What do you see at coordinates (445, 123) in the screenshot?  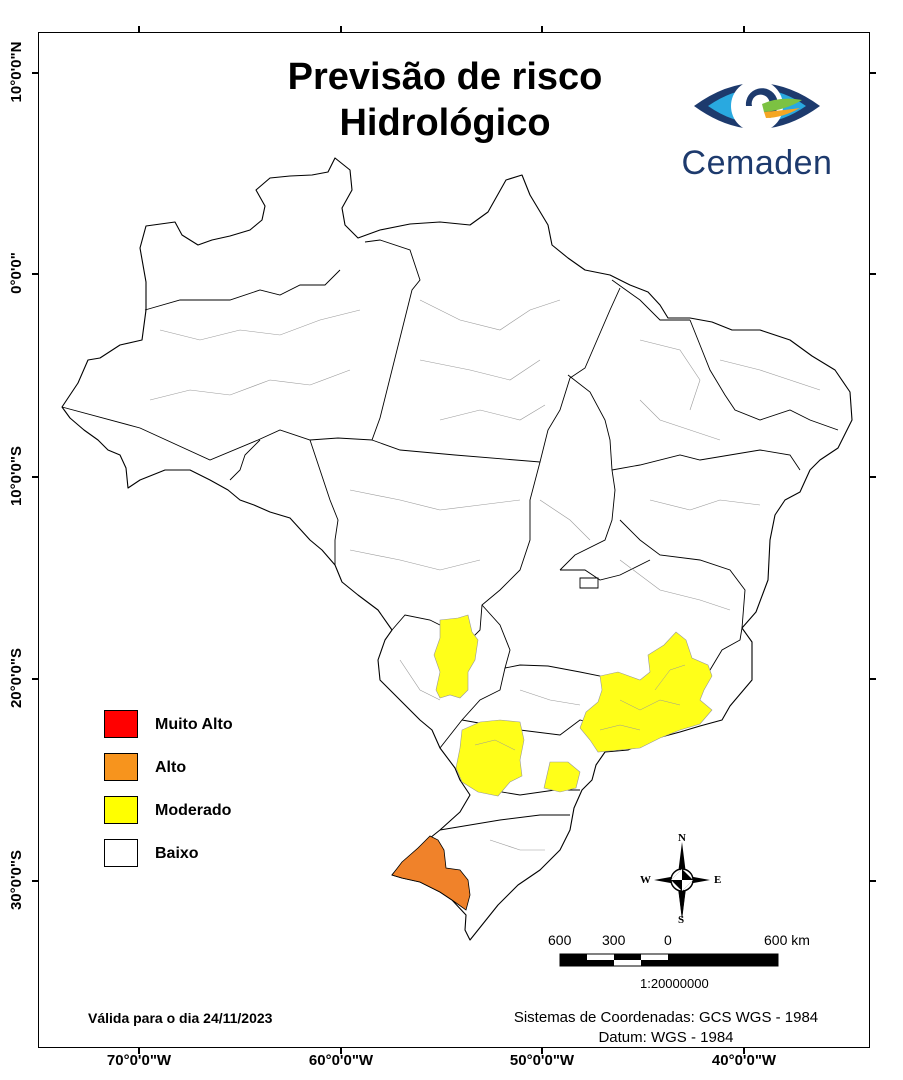 I see `title-line-2: Hidrológico` at bounding box center [445, 123].